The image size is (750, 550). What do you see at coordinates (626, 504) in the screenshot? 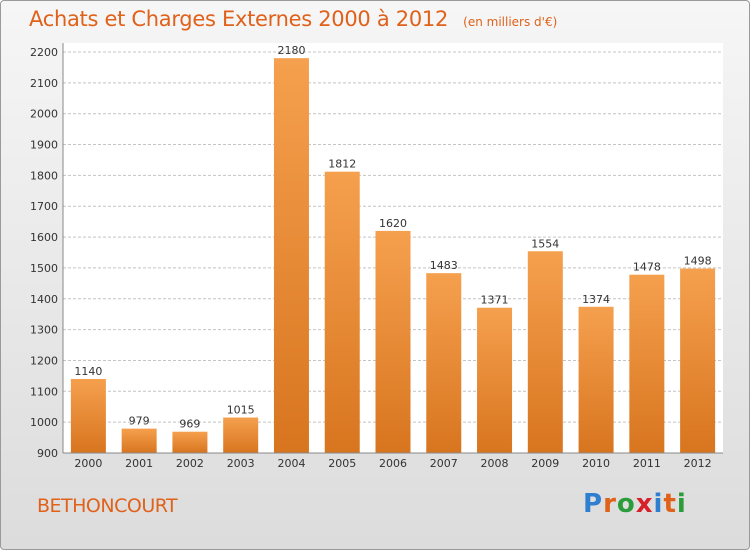
I see `logo-letter: o` at bounding box center [626, 504].